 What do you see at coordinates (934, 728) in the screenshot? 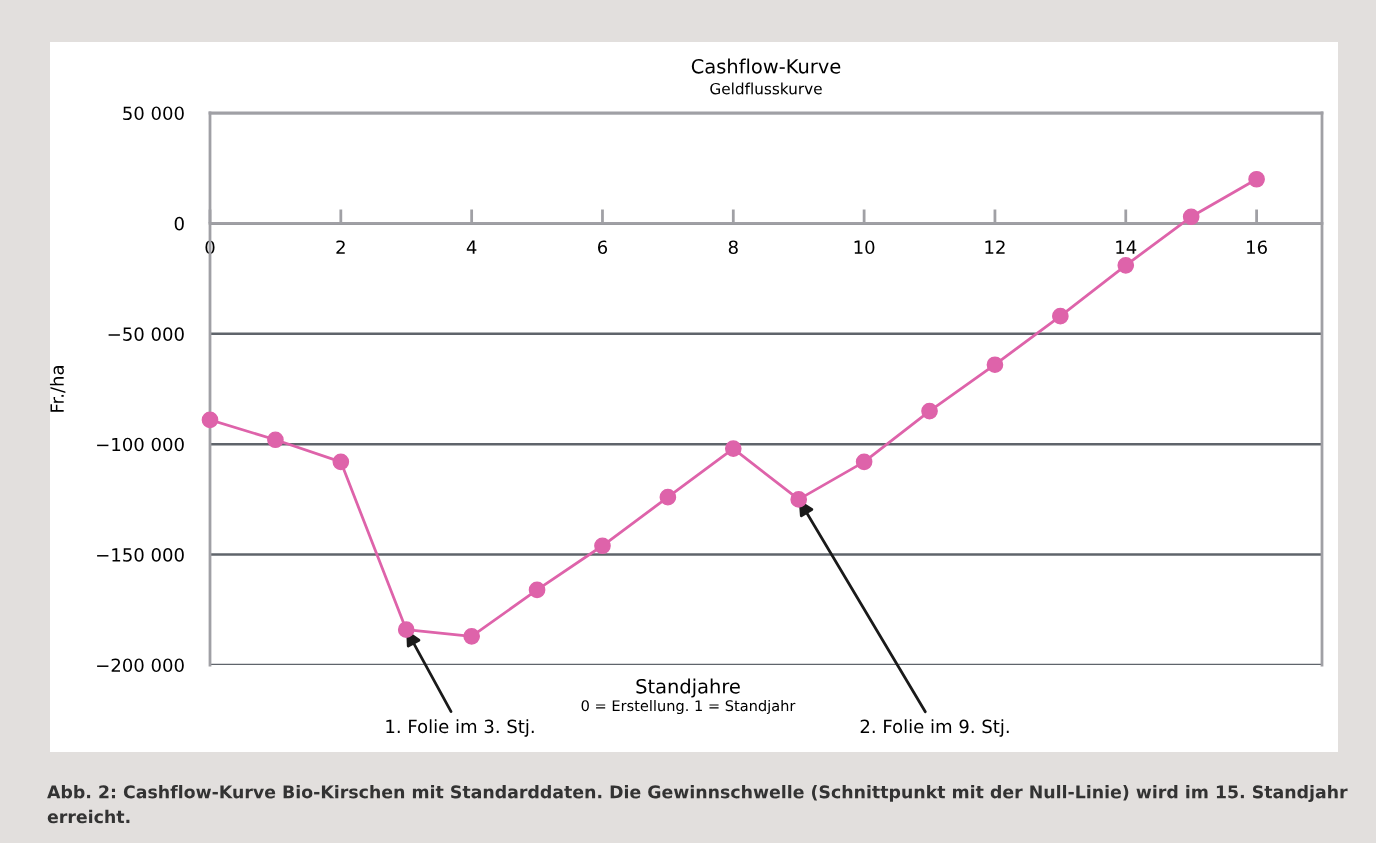
I see `annotation: 2. Folie im 9. Stj.` at bounding box center [934, 728].